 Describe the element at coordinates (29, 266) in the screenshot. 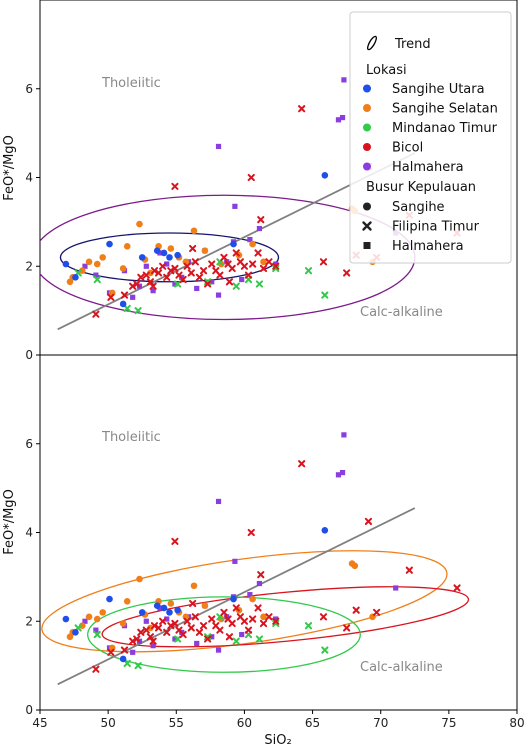

I see `top-y-tick-label: 2` at that location.